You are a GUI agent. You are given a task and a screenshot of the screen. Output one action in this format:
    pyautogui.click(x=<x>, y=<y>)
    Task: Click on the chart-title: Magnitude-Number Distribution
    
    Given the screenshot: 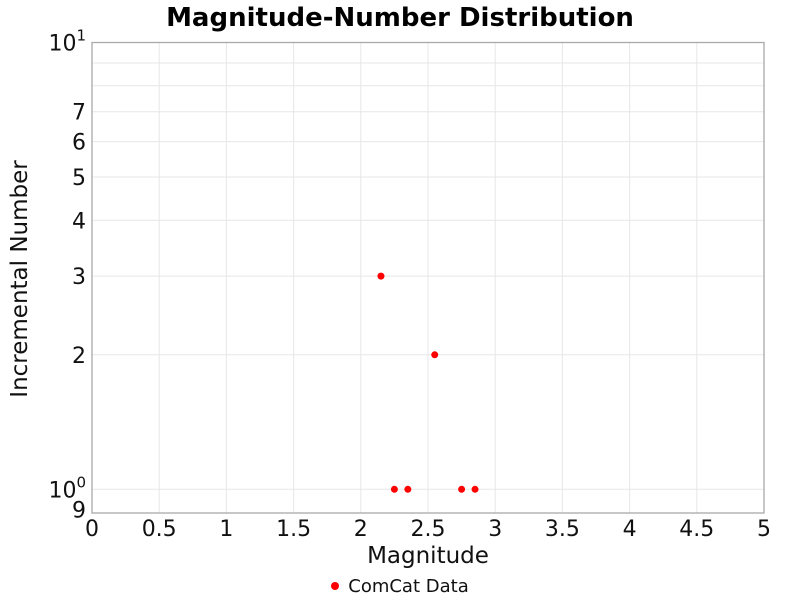 What is the action you would take?
    pyautogui.click(x=400, y=18)
    